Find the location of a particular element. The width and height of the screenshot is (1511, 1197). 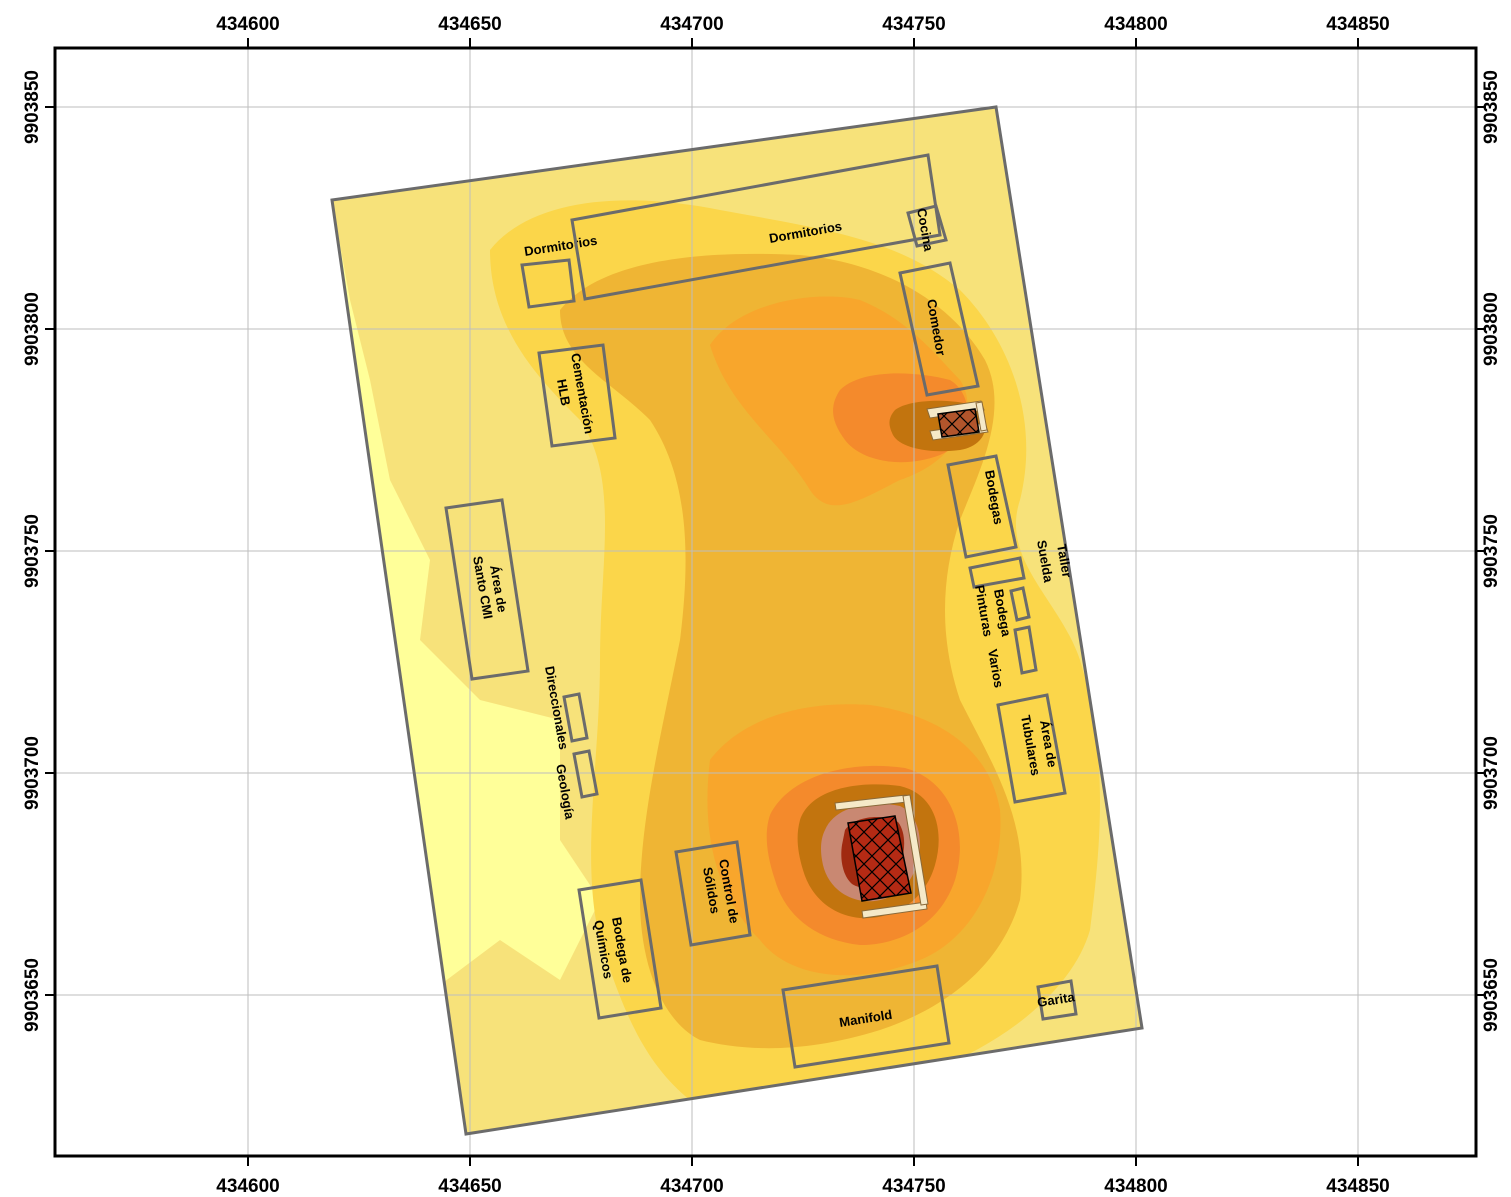

y-axis-left: 9903850 9903800 9903750 9903700 9903650 is located at coordinates (32, 551).